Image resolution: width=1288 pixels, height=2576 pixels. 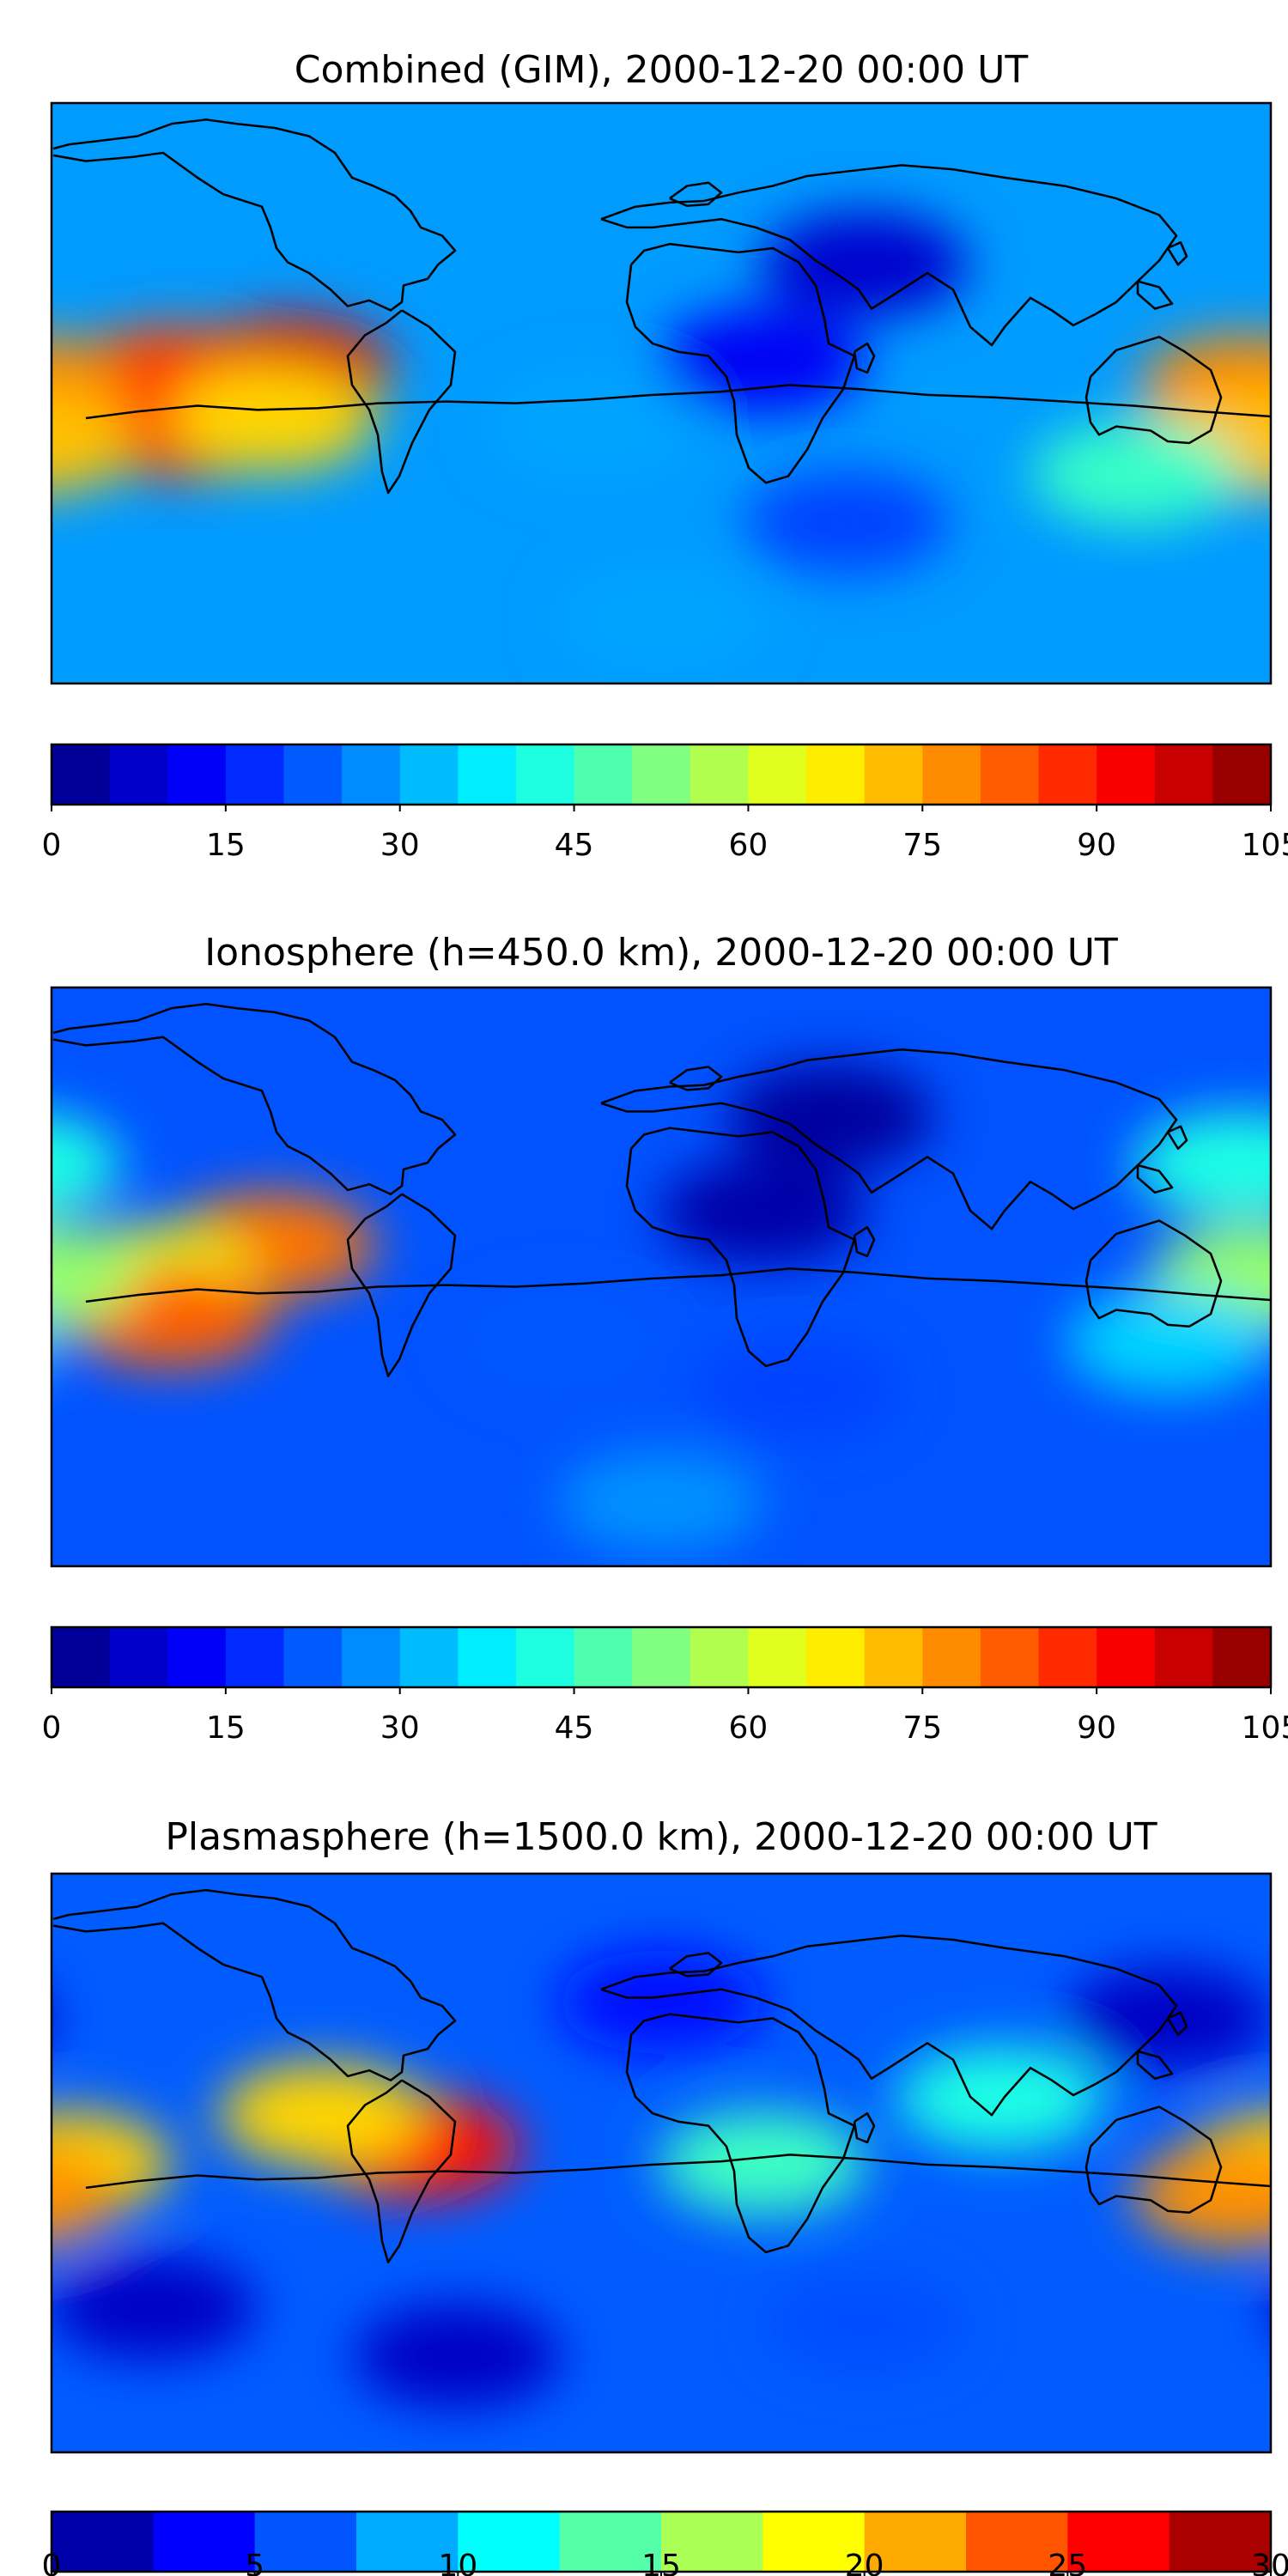 What do you see at coordinates (865, 2562) in the screenshot?
I see `colorbar-tick-label: 20` at bounding box center [865, 2562].